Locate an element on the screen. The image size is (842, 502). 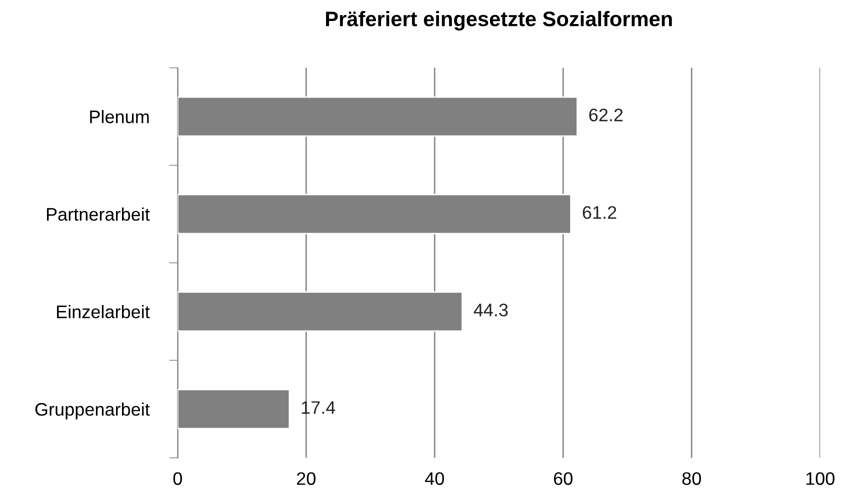
x-tick-label: 20 is located at coordinates (306, 478).